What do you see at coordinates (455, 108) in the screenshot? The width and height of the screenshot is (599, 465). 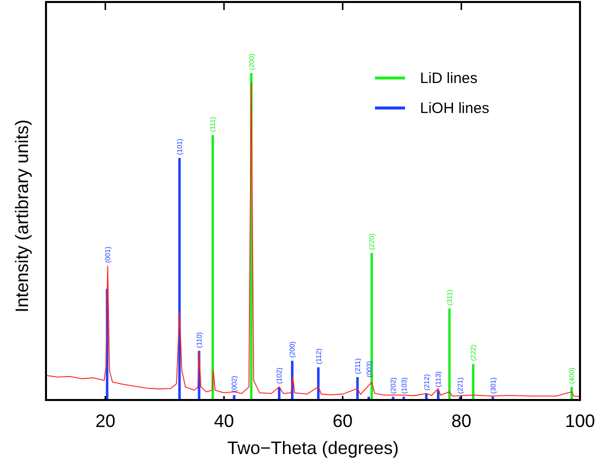 I see `legend-label: LiOH lines` at bounding box center [455, 108].